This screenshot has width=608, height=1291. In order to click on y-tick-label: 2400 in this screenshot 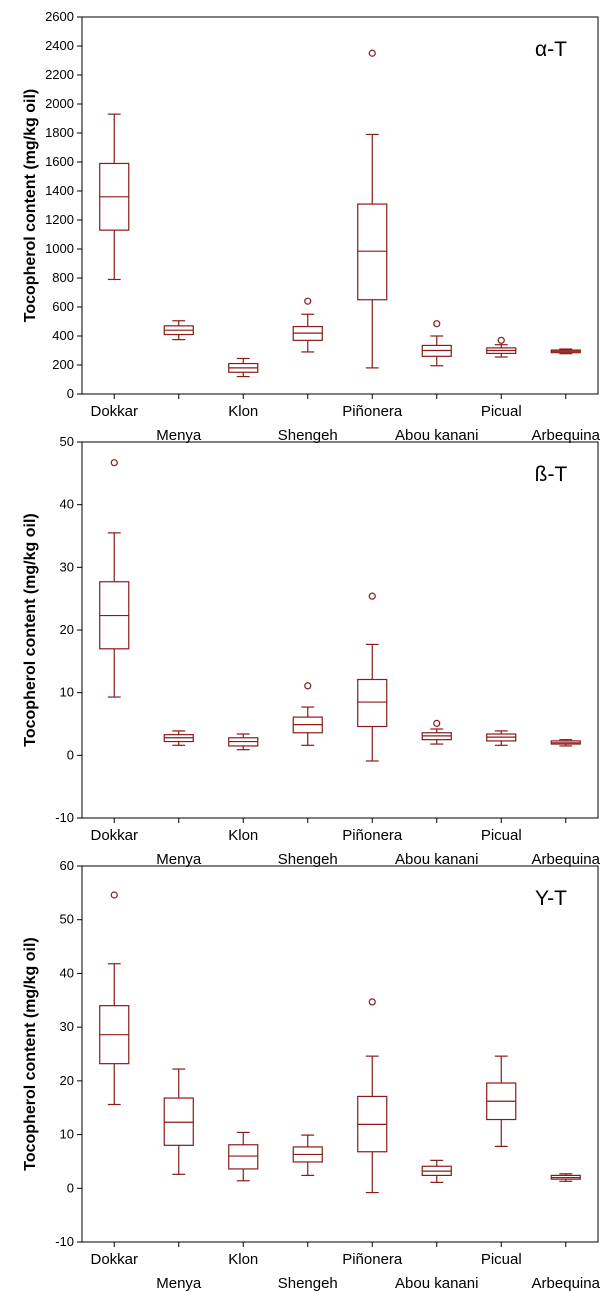, I will do `click(59, 45)`.